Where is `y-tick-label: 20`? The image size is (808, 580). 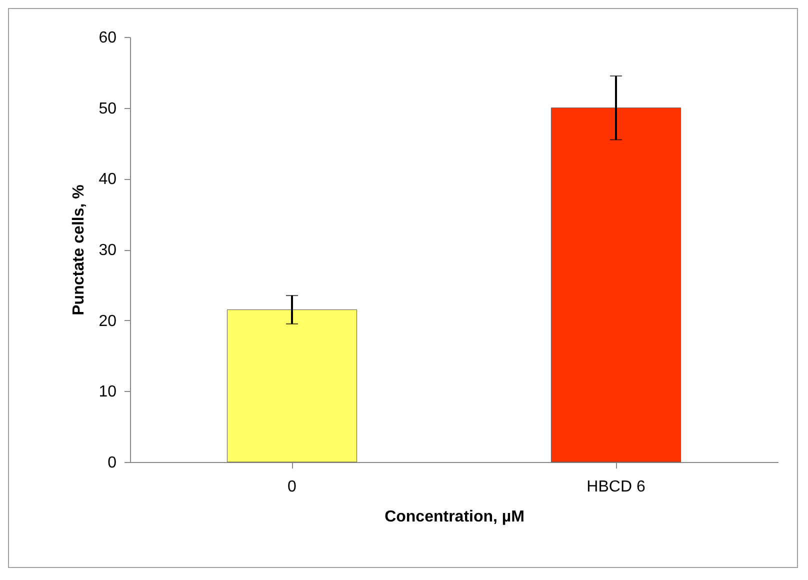 y-tick-label: 20 is located at coordinates (107, 321).